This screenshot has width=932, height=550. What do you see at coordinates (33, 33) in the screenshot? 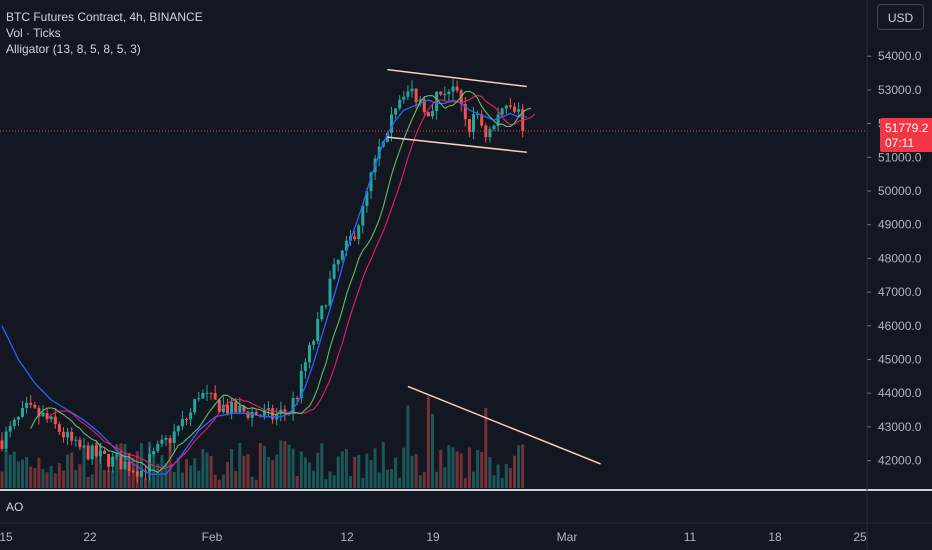
I see `volume-indicator-label: Vol · Ticks` at bounding box center [33, 33].